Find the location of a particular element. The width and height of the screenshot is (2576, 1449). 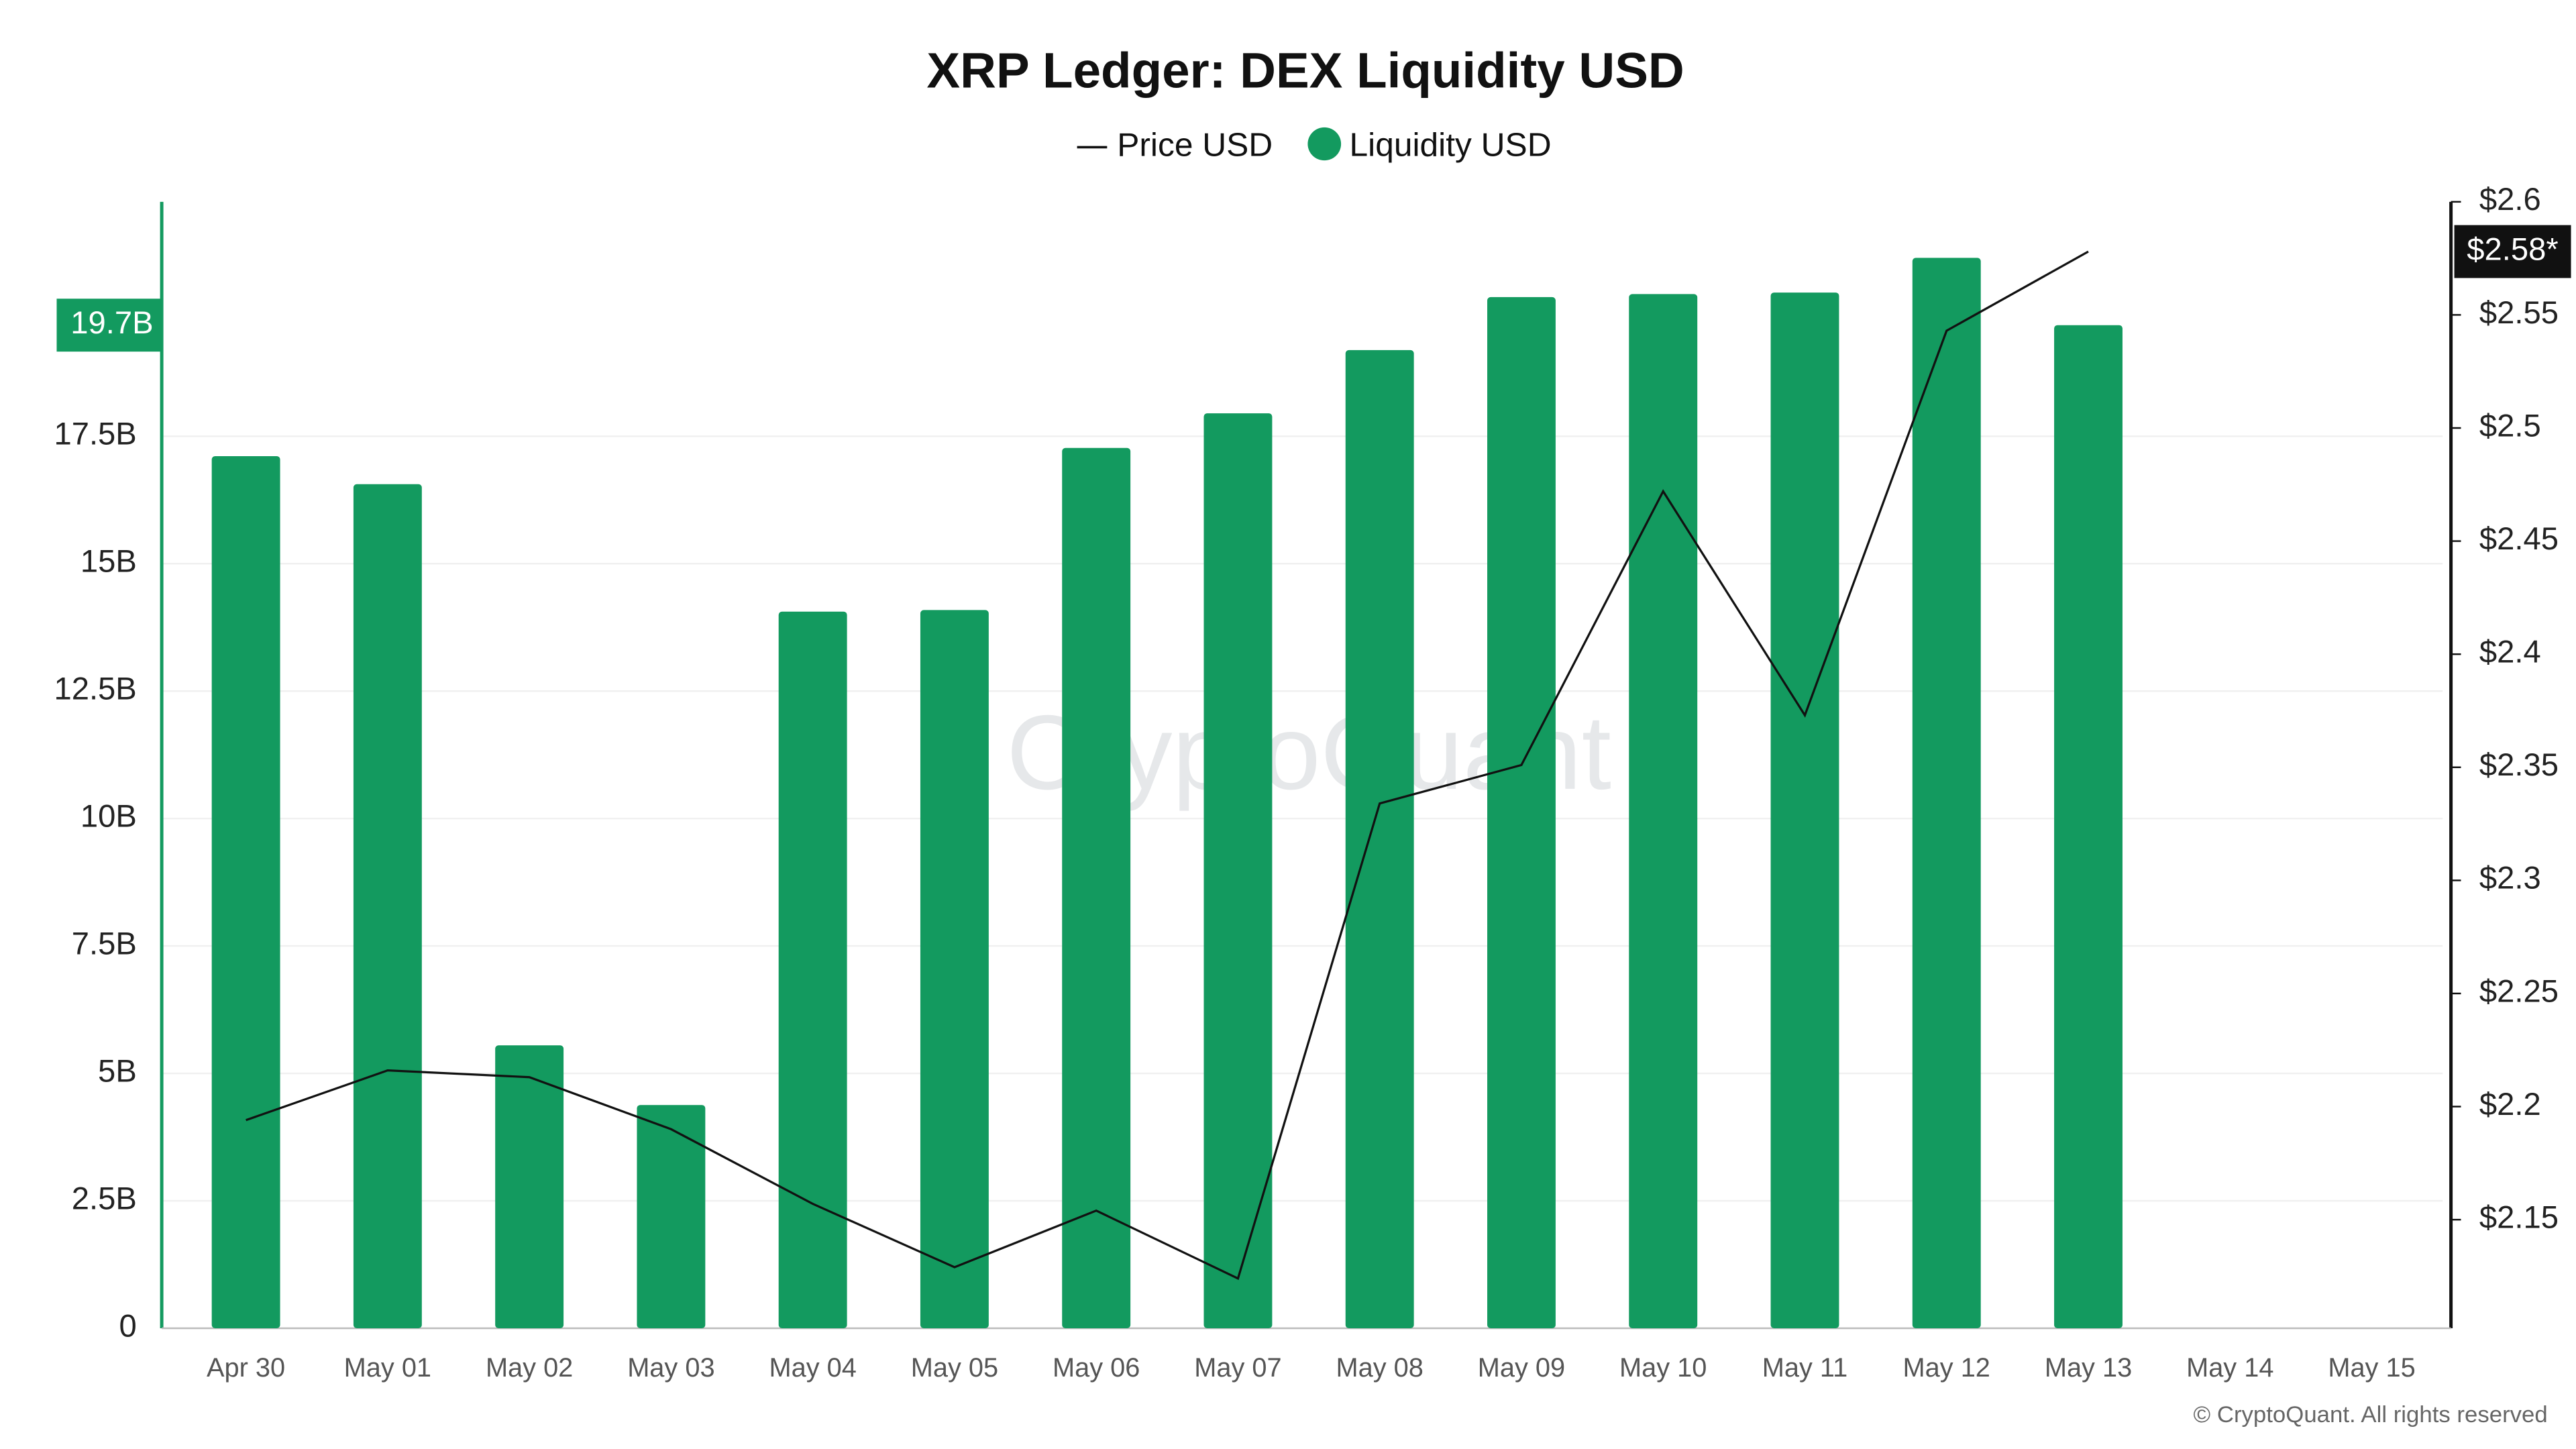

legend-label: Price USD is located at coordinates (1195, 145).